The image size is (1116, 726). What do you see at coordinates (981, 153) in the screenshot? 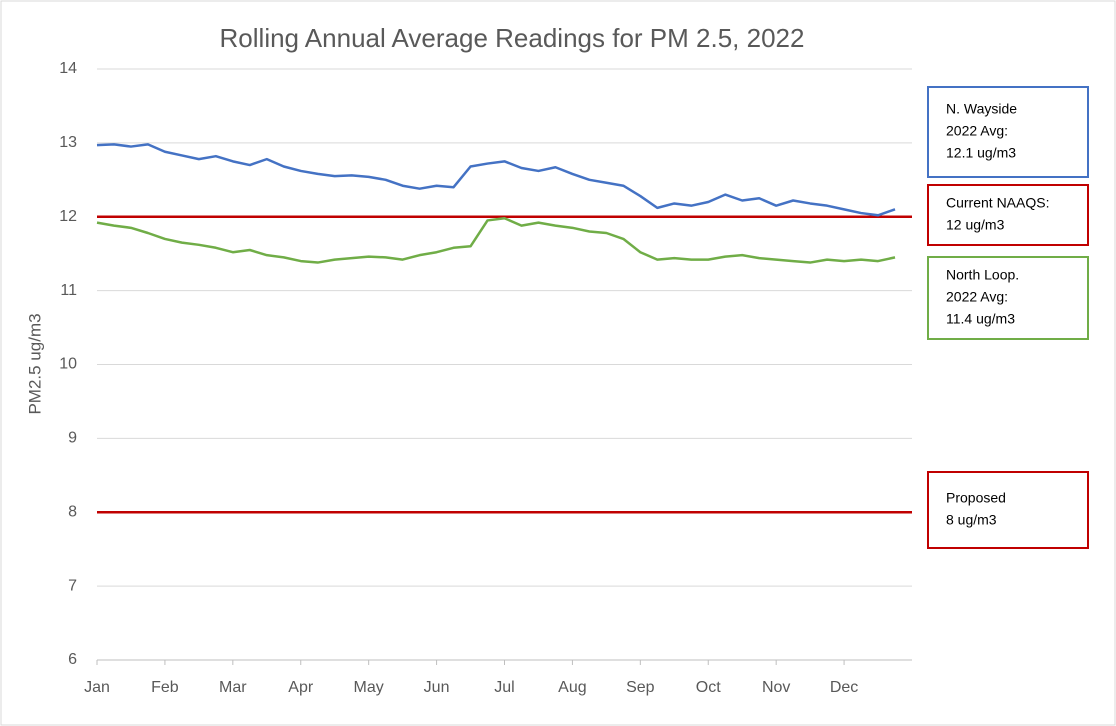
I see `annotation-text: 12.1 ug/m3` at bounding box center [981, 153].